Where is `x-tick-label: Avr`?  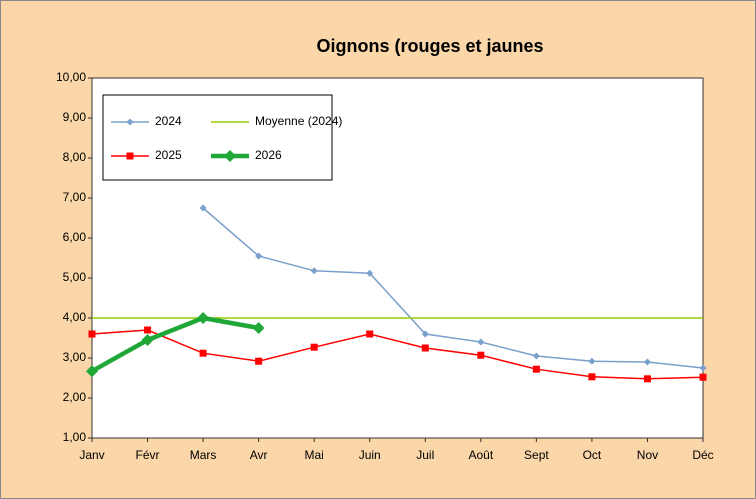
x-tick-label: Avr is located at coordinates (259, 455).